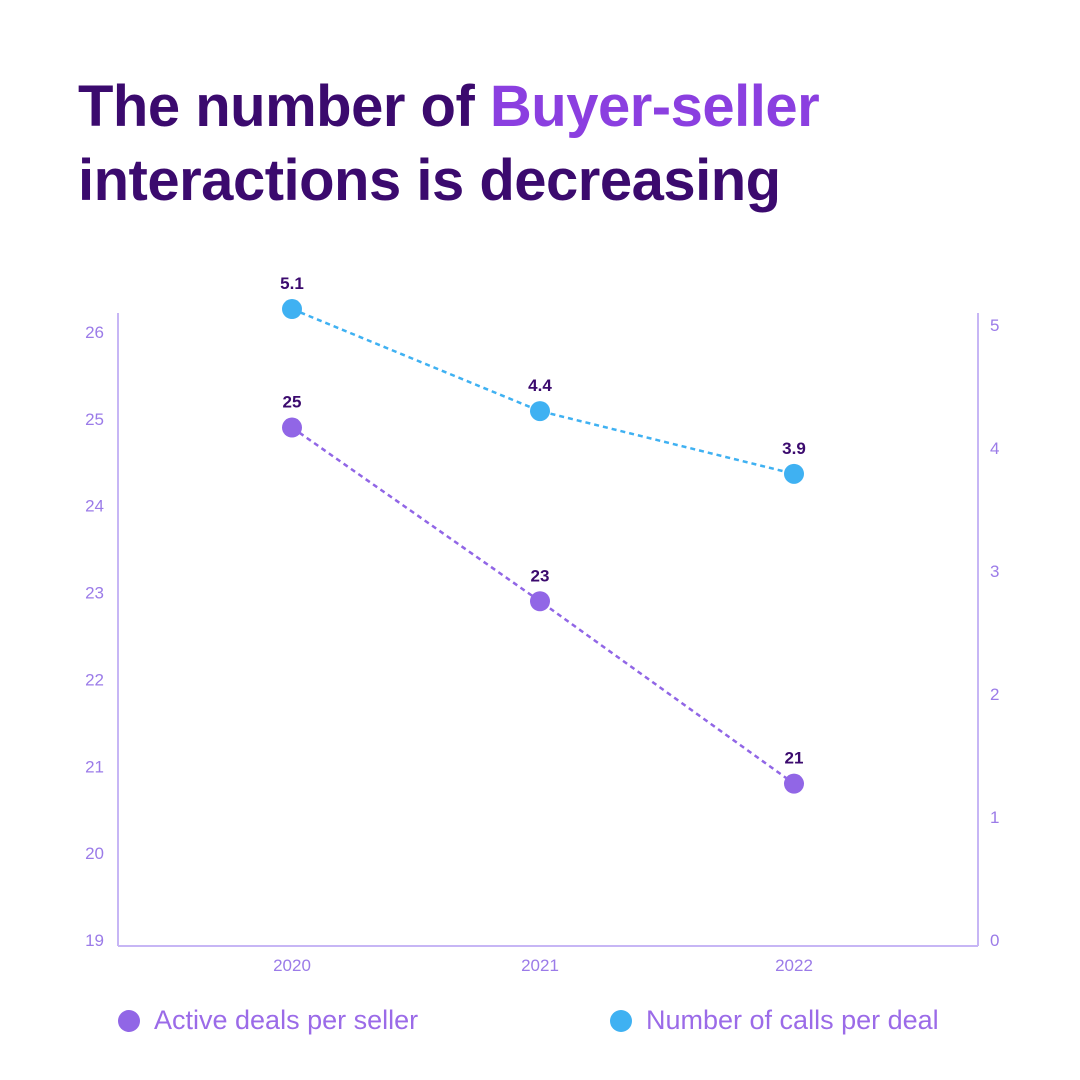 The image size is (1080, 1080). I want to click on left-tick-label: 26, so click(94, 332).